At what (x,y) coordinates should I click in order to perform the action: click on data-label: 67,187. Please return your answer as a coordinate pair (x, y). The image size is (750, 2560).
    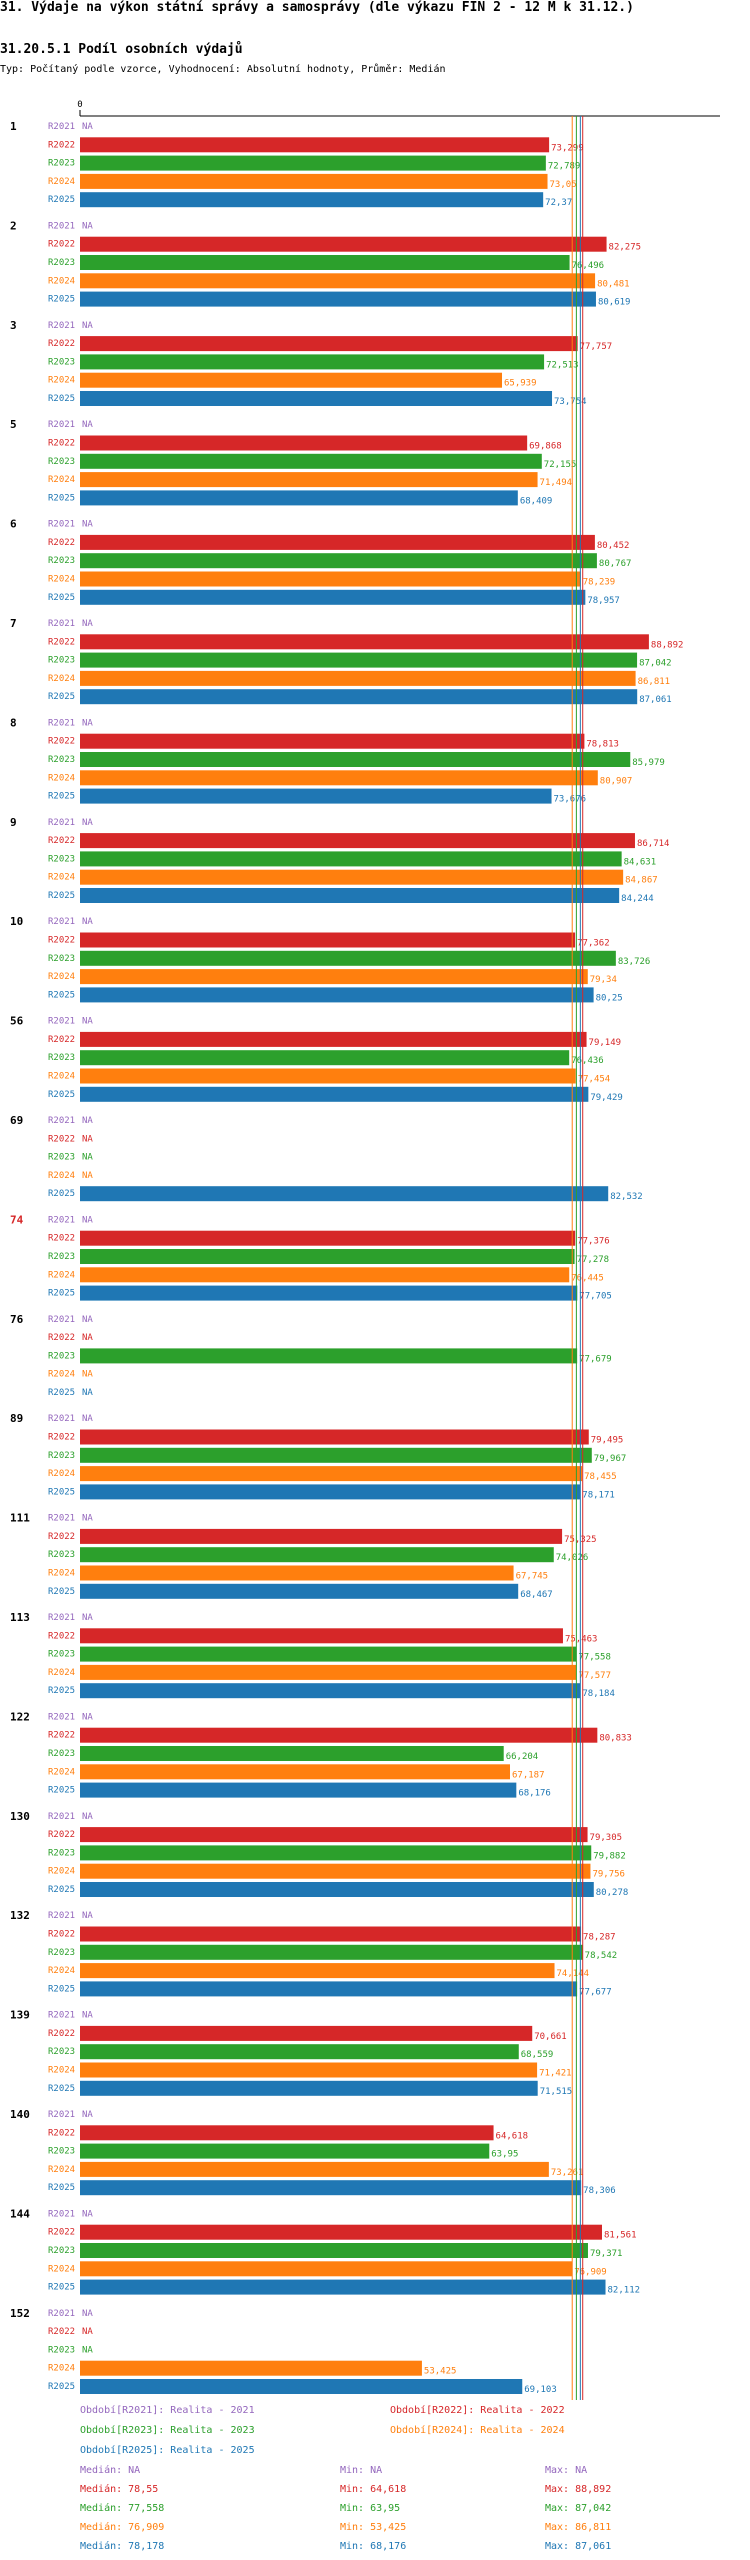
    Looking at the image, I should click on (528, 1775).